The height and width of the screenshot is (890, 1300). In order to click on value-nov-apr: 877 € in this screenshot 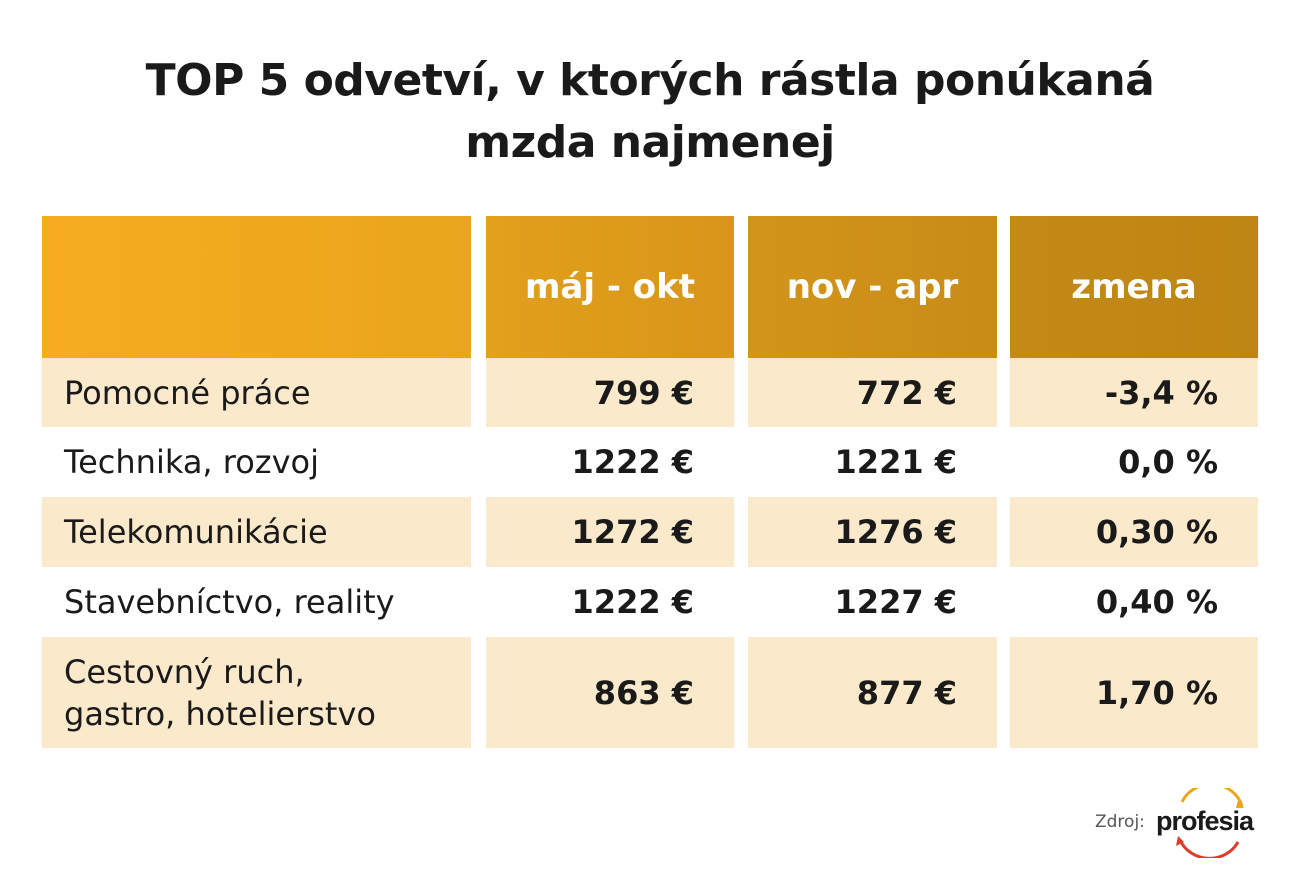, I will do `click(872, 692)`.